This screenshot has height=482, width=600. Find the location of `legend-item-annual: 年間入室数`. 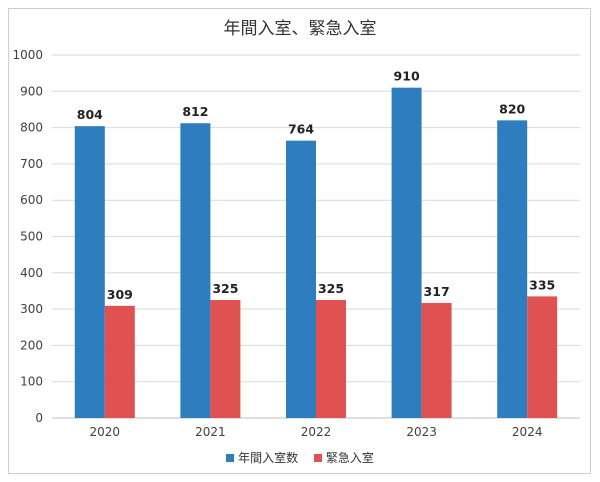

legend-item-annual: 年間入室数 is located at coordinates (262, 457).